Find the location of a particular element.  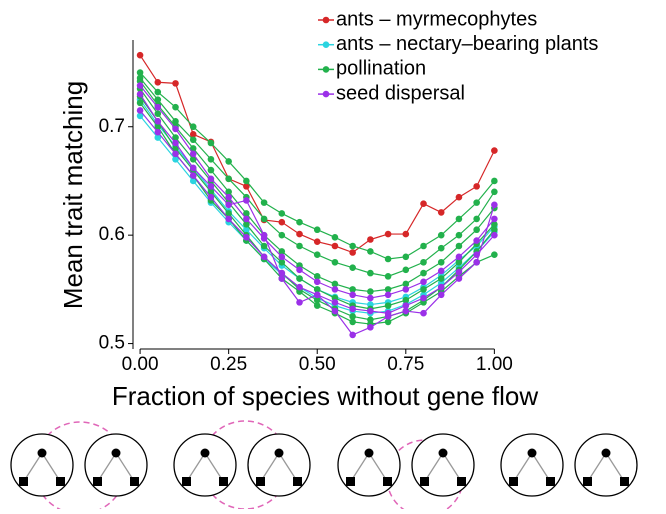

x-tick-label: 0.50 is located at coordinates (317, 364).